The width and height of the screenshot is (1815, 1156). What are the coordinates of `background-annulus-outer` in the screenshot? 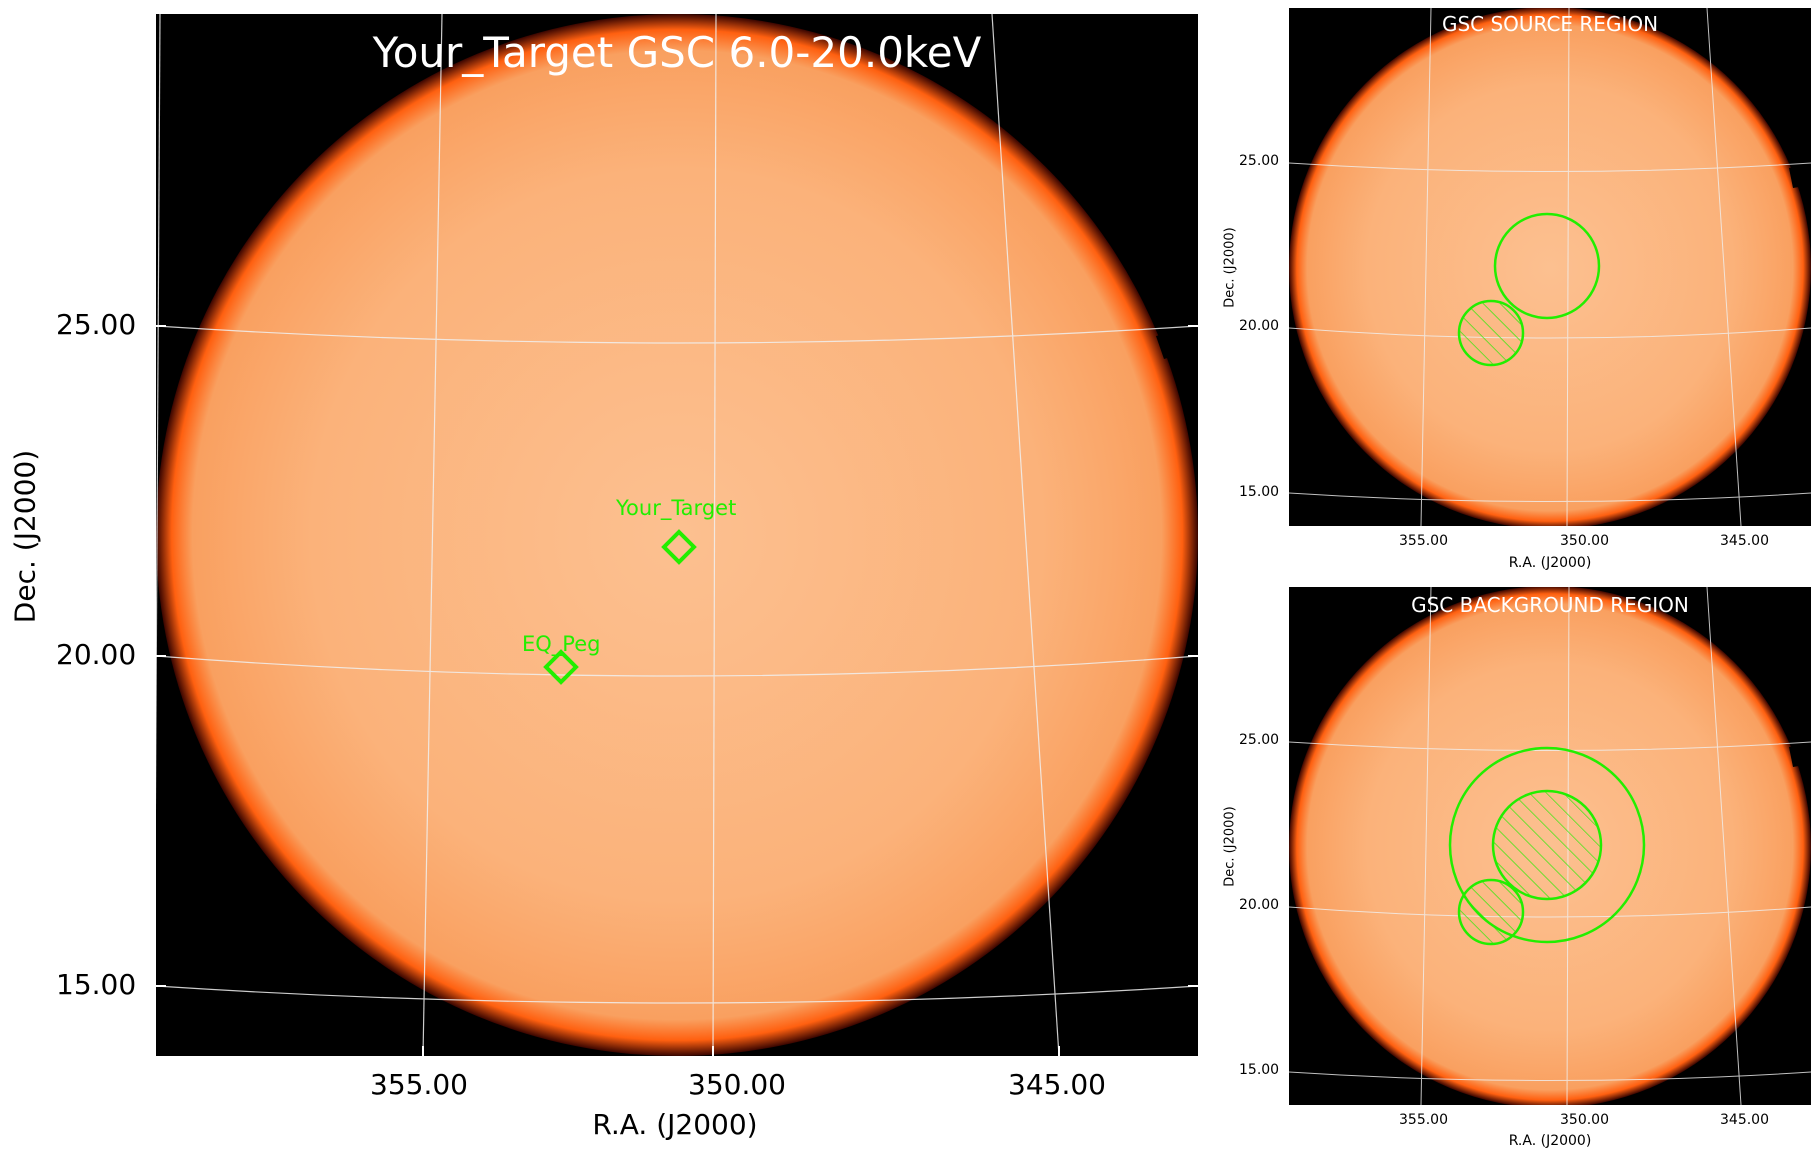 It's located at (1547, 845).